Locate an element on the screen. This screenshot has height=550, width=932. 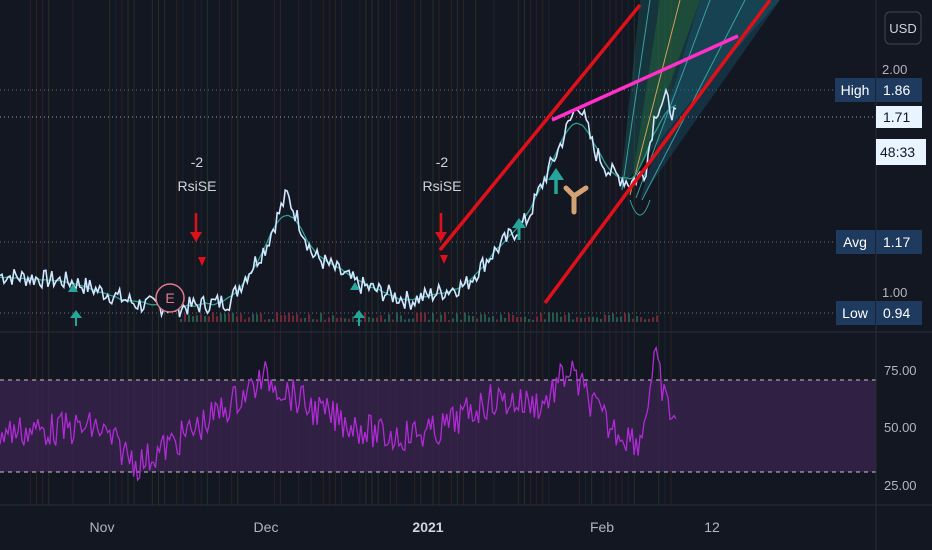
currency-button: USD is located at coordinates (903, 28).